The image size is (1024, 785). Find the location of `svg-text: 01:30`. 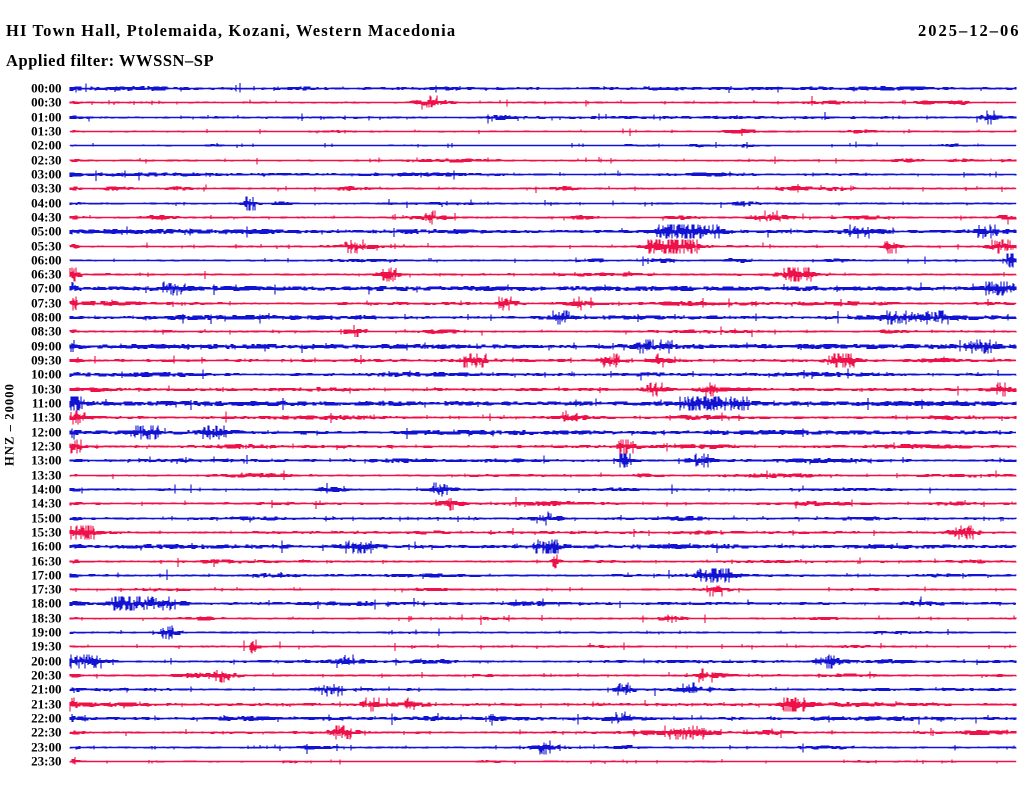

svg-text: 01:30 is located at coordinates (46, 130).